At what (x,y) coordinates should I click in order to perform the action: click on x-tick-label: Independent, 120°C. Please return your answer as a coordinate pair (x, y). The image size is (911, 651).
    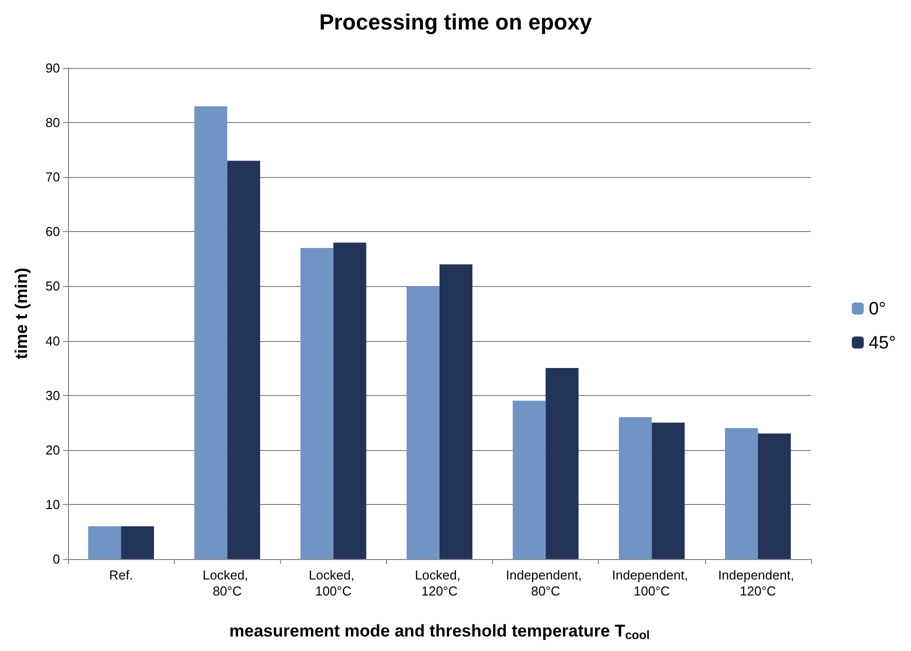
    Looking at the image, I should click on (758, 583).